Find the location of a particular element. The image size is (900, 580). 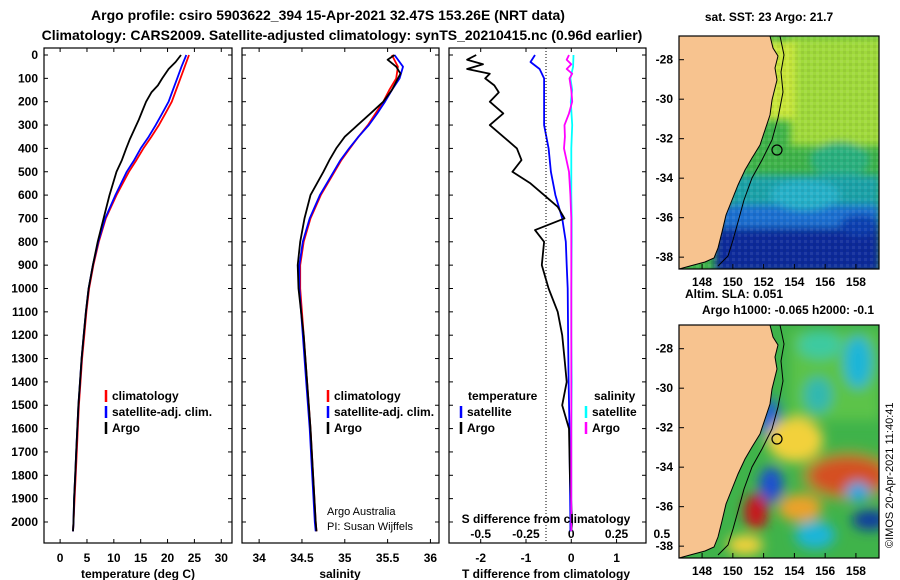

lon-tick-label: 150 is located at coordinates (733, 571).